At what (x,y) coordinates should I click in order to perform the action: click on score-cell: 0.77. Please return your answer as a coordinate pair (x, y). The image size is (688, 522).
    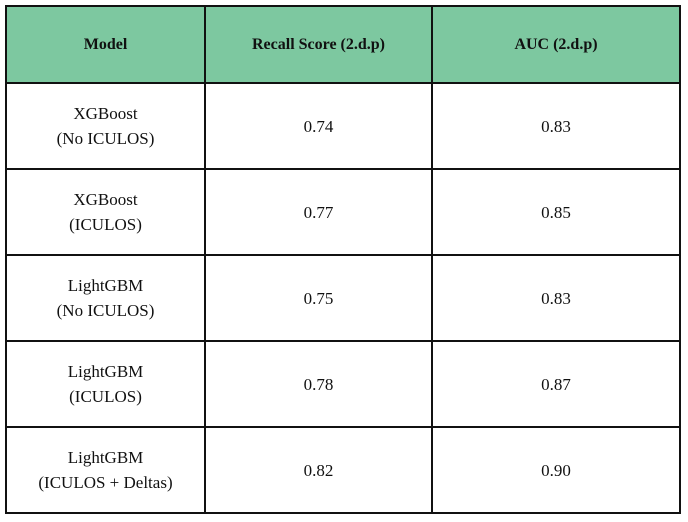
    Looking at the image, I should click on (318, 212).